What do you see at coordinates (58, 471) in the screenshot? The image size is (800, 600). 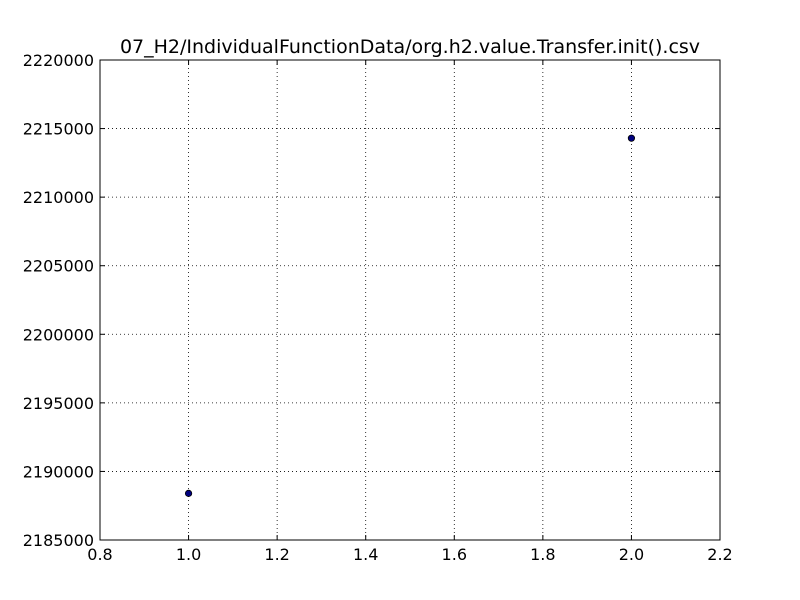 I see `y-tick-label: 2190000` at bounding box center [58, 471].